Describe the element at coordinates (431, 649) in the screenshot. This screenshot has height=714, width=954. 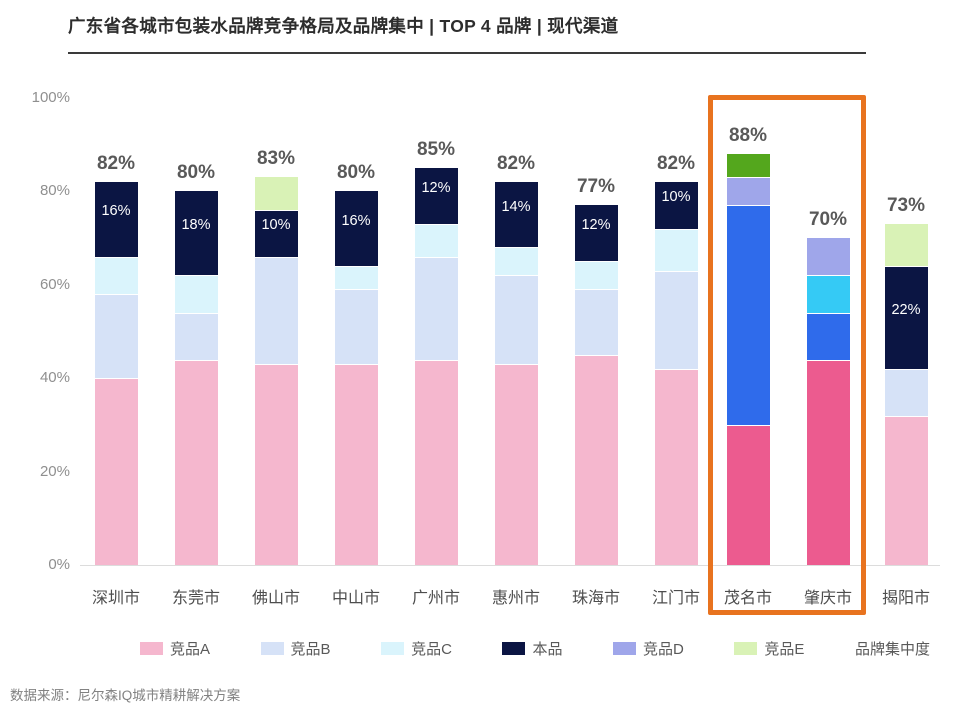
I see `legend-label: 竞品C` at that location.